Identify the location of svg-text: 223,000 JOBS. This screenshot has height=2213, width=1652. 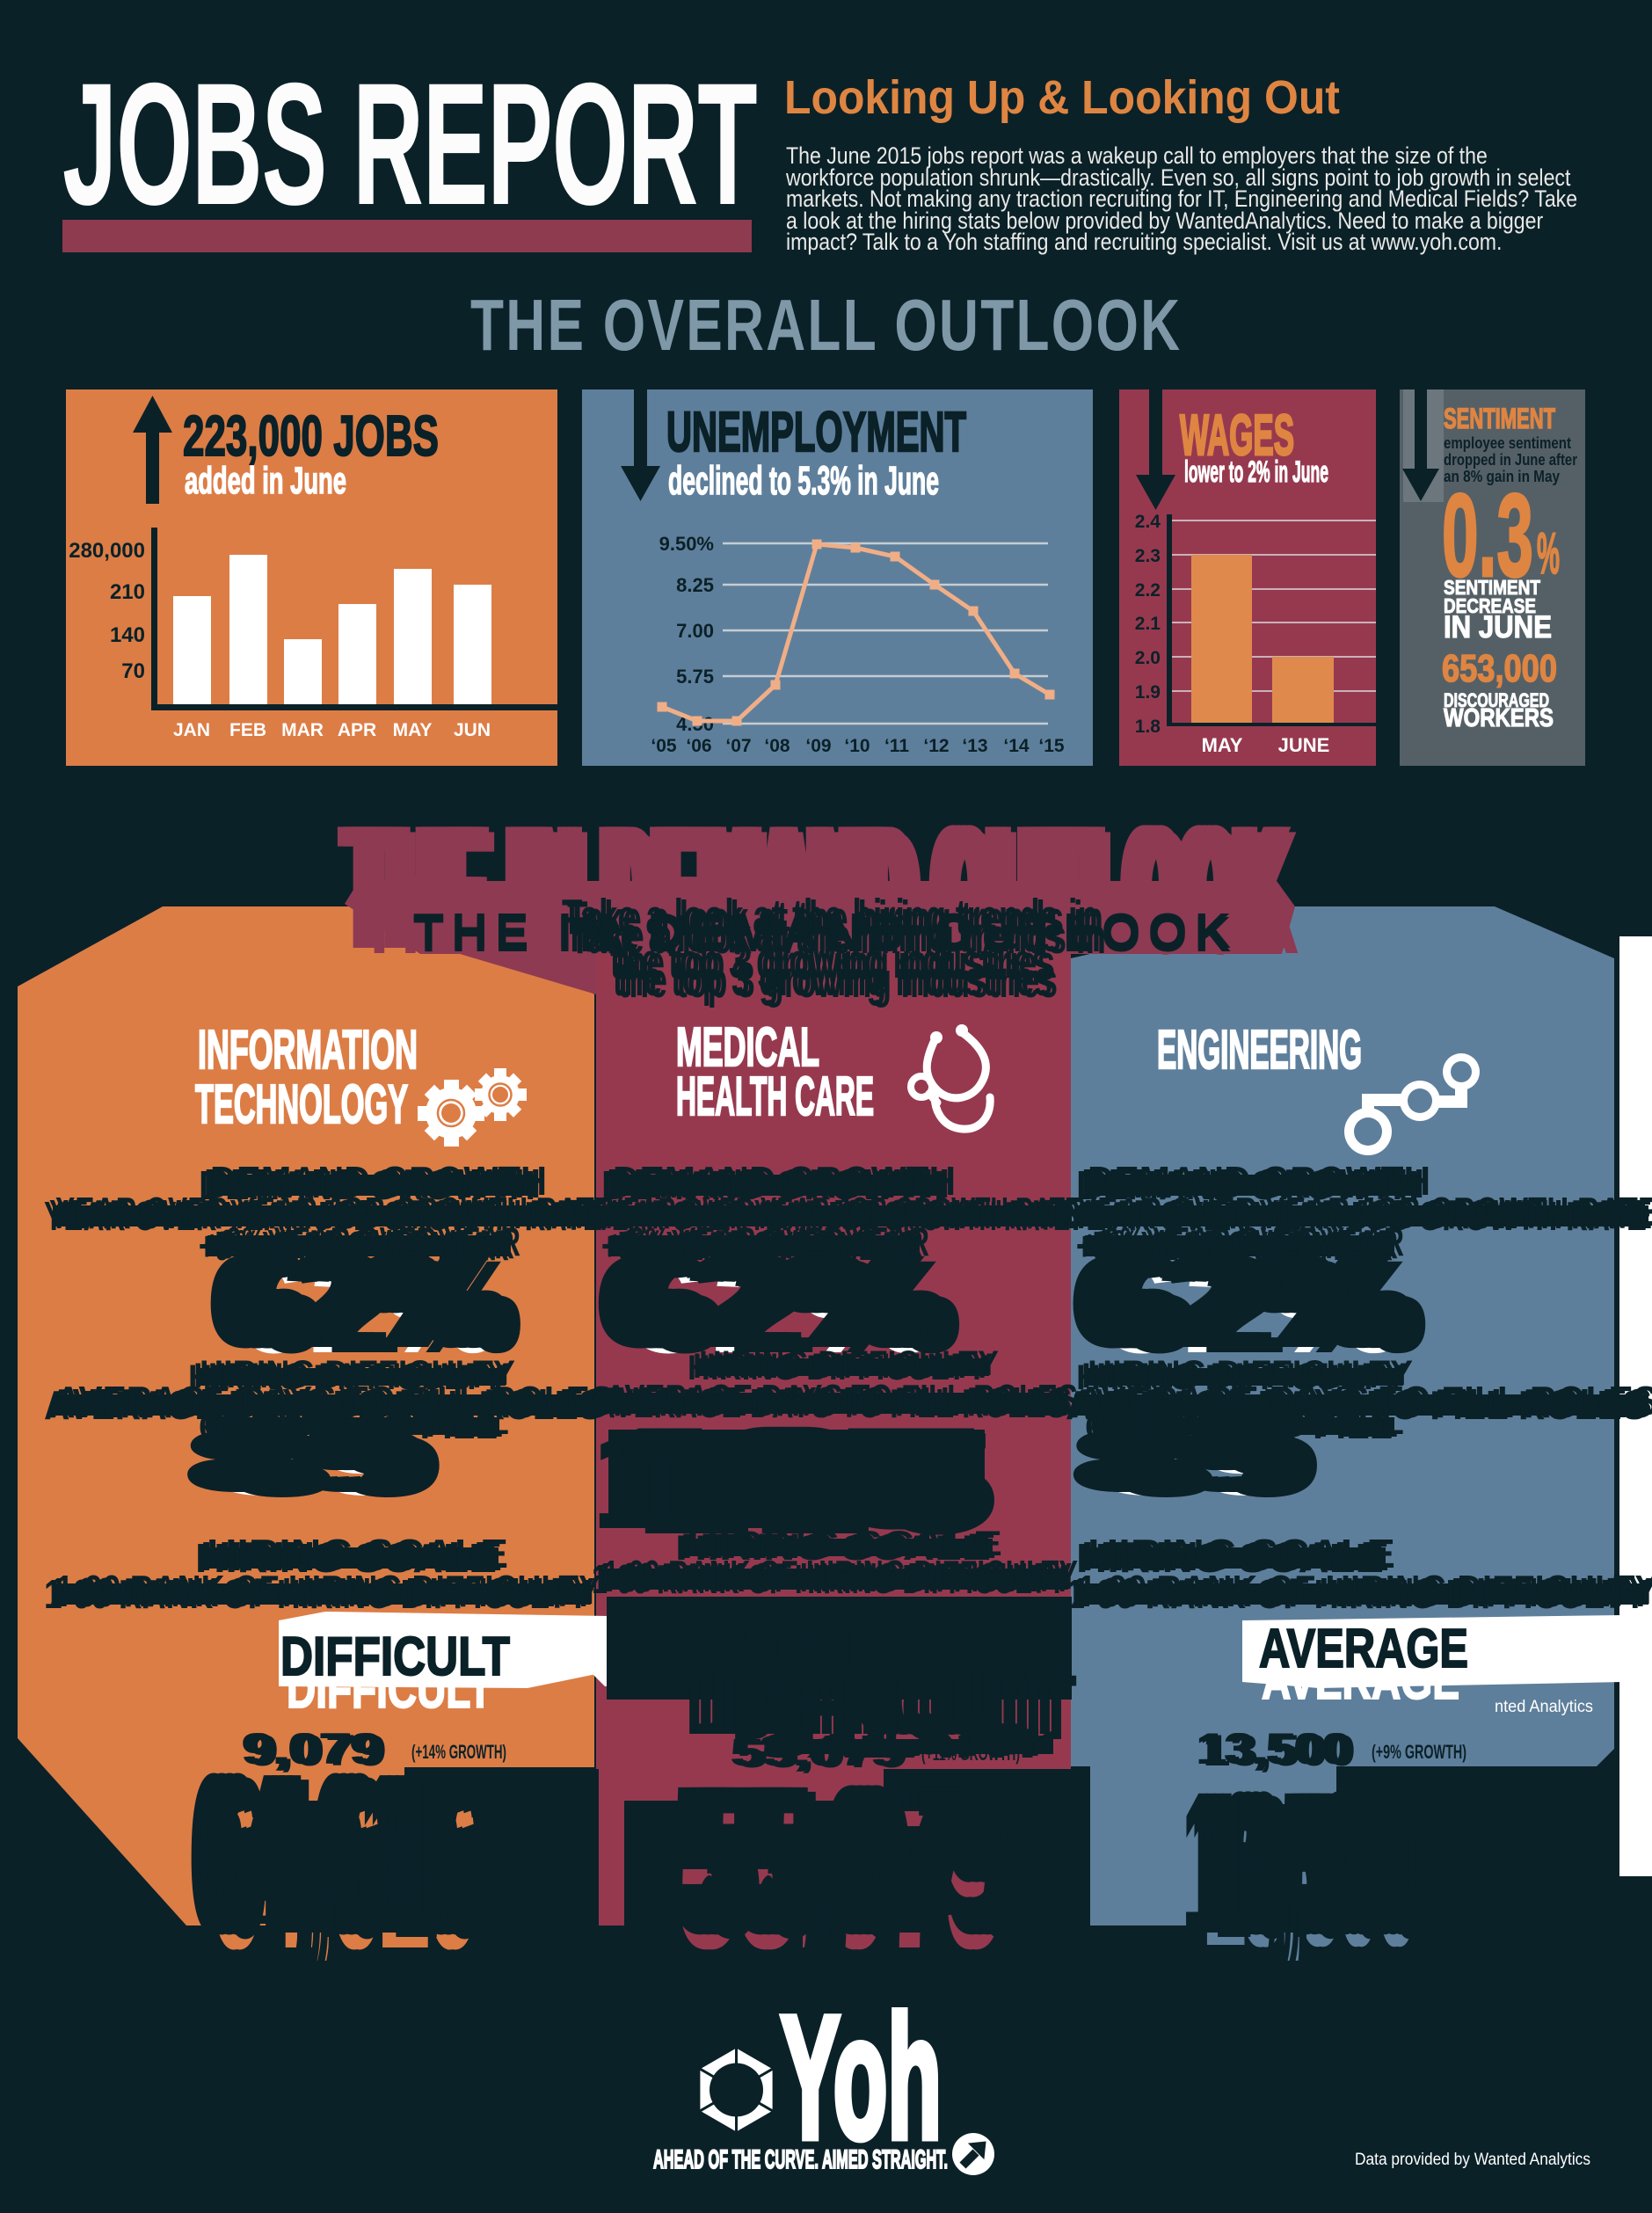
(311, 436).